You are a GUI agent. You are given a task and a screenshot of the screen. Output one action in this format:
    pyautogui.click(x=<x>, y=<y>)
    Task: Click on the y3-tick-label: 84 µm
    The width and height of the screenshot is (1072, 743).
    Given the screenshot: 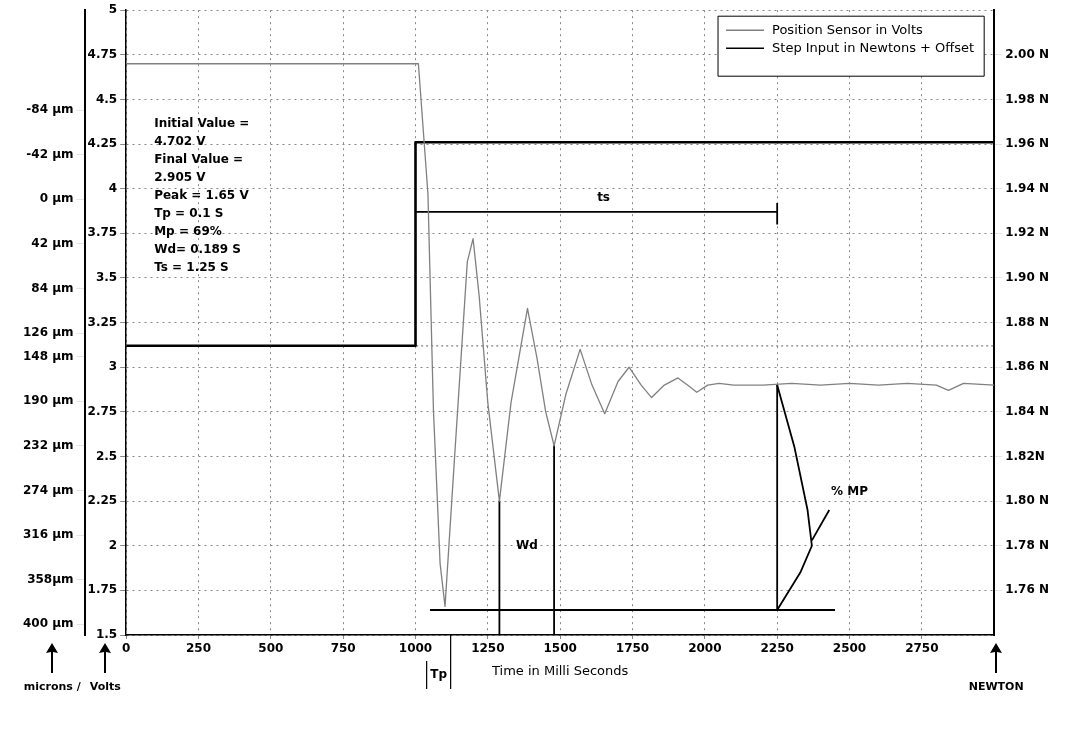 What is the action you would take?
    pyautogui.click(x=52, y=287)
    